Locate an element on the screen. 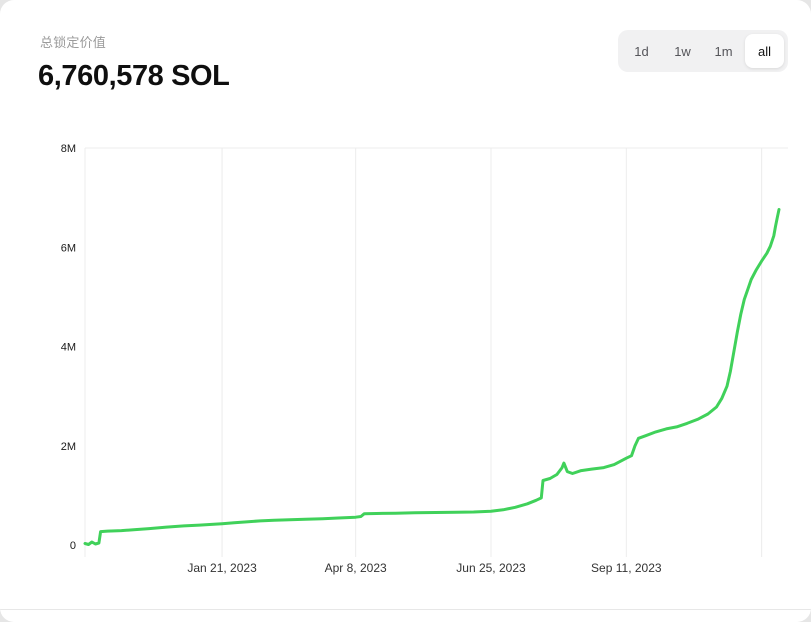 The width and height of the screenshot is (811, 622). x-axis-label: Apr 8, 2023 is located at coordinates (356, 568).